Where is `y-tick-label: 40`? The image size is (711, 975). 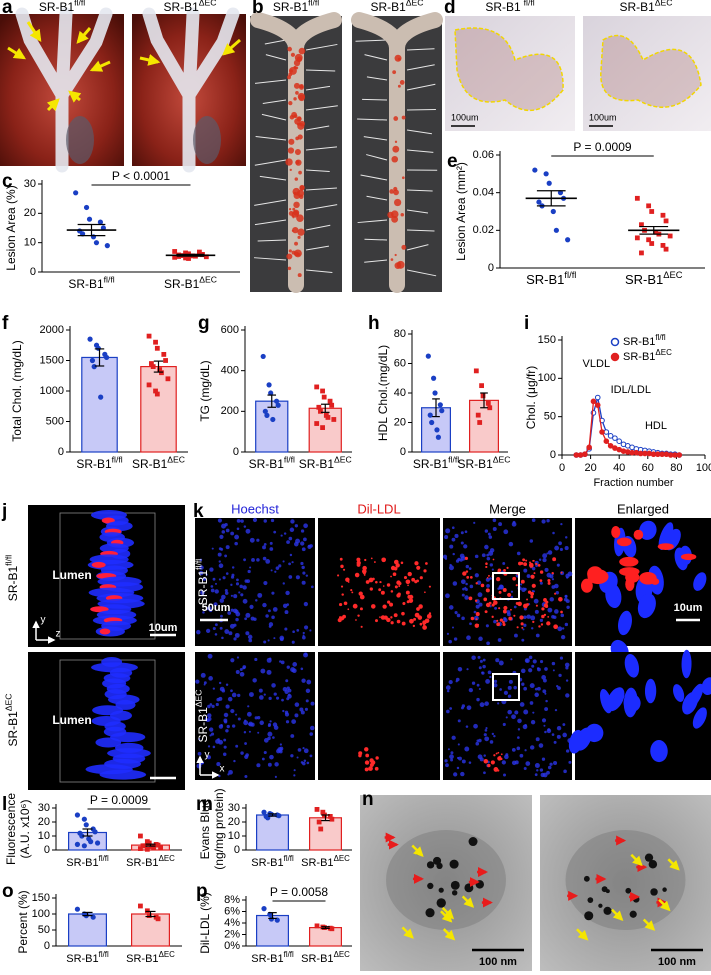
y-tick-label: 40 is located at coordinates (400, 393).